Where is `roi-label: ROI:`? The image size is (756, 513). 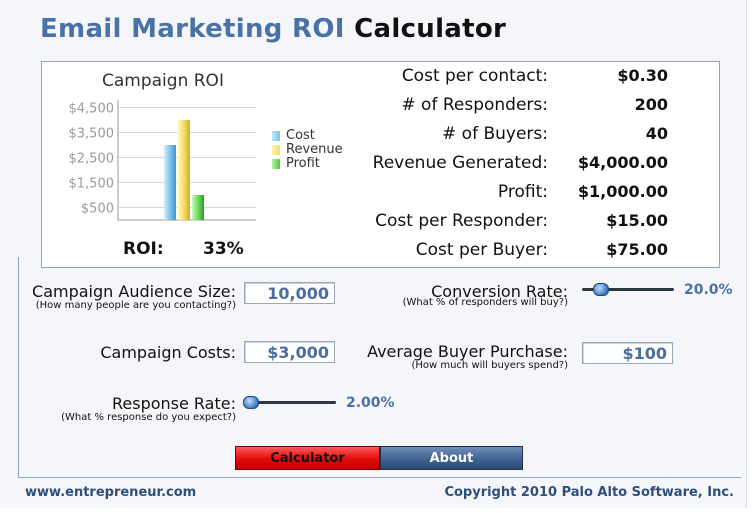
roi-label: ROI: is located at coordinates (143, 249).